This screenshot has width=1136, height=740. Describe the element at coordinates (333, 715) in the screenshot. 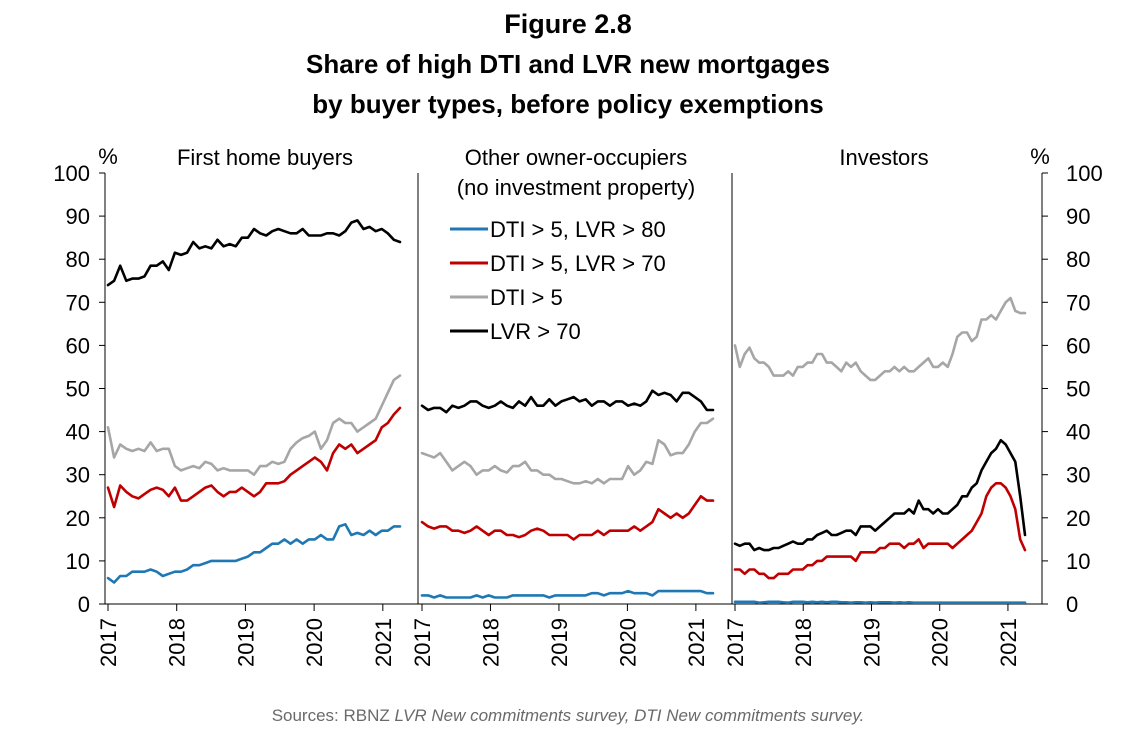

I see `source-prefix: Sources: RBNZ` at that location.